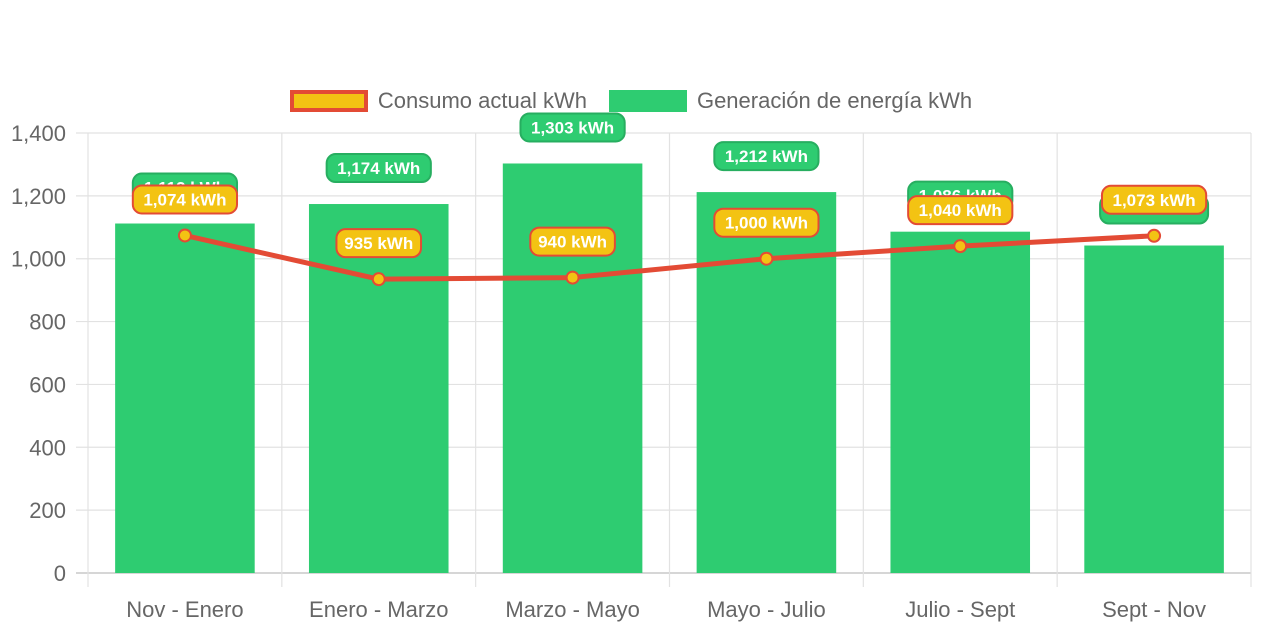 This screenshot has height=630, width=1262. What do you see at coordinates (647, 101) in the screenshot?
I see `legend-swatch-generacion` at bounding box center [647, 101].